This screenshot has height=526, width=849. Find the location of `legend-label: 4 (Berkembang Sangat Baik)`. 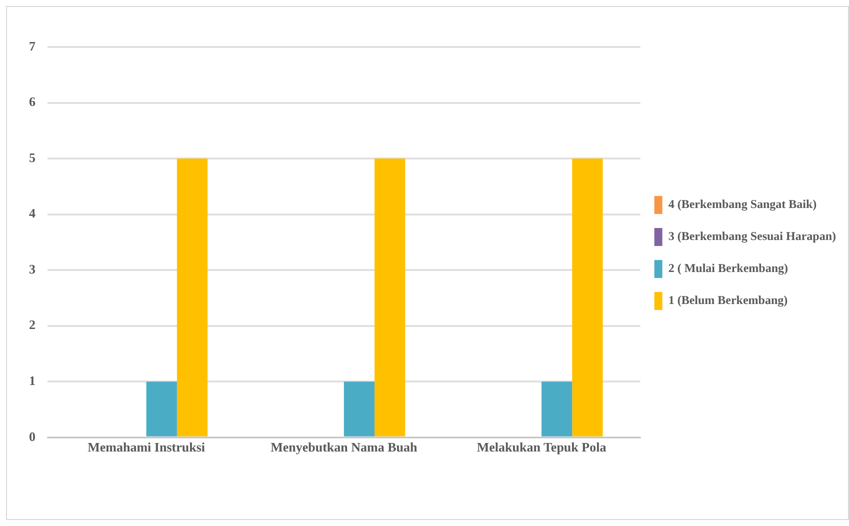

legend-label: 4 (Berkembang Sangat Baik) is located at coordinates (742, 204).